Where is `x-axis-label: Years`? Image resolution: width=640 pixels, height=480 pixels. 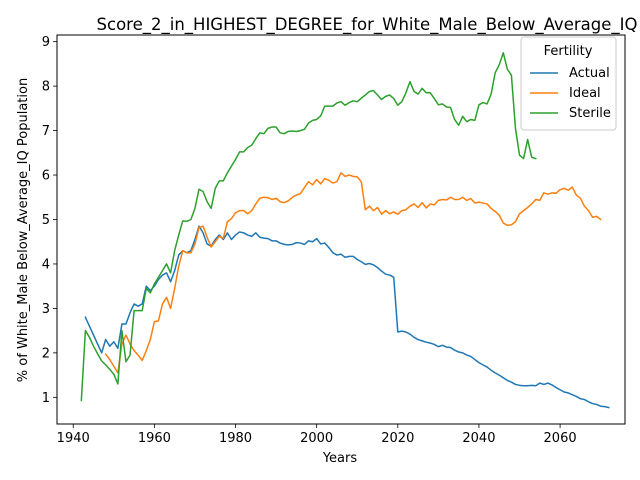
x-axis-label: Years is located at coordinates (340, 458).